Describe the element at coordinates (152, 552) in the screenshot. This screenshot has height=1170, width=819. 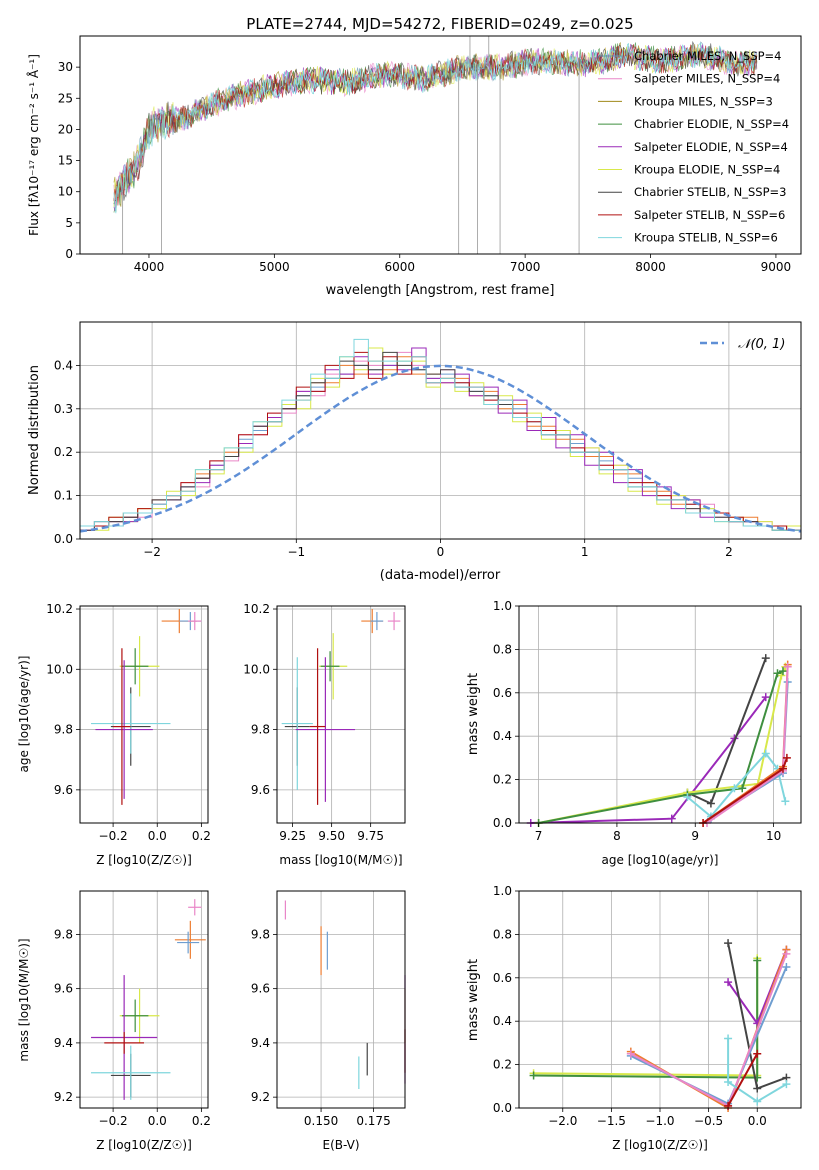
I see `x-tick-label: −2` at that location.